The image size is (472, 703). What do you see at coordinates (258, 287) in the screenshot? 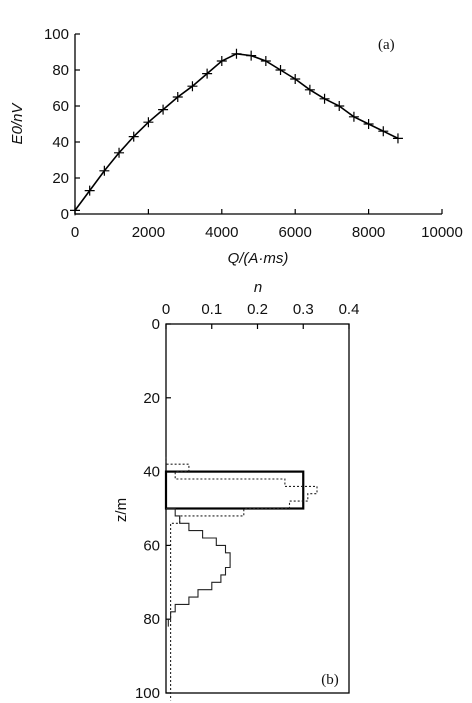
I see `chart-b-x-label: n` at bounding box center [258, 287].